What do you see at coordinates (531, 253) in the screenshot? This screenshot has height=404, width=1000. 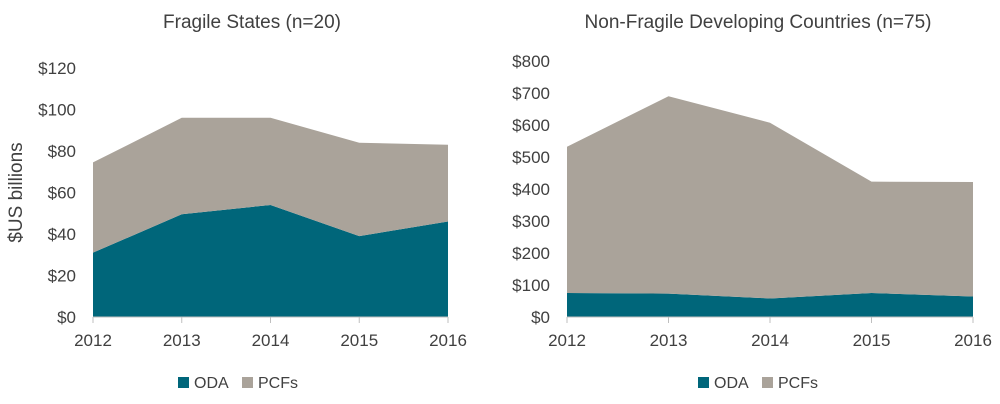 I see `y-tick-label: $200` at bounding box center [531, 253].